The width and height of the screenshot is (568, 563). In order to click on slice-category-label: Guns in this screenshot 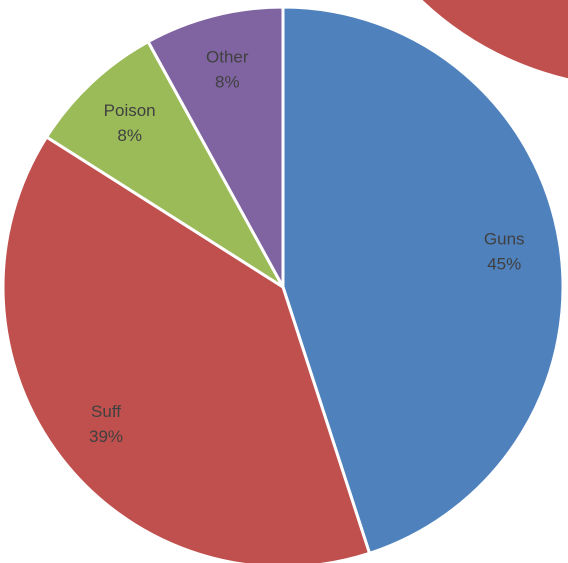, I will do `click(504, 238)`.